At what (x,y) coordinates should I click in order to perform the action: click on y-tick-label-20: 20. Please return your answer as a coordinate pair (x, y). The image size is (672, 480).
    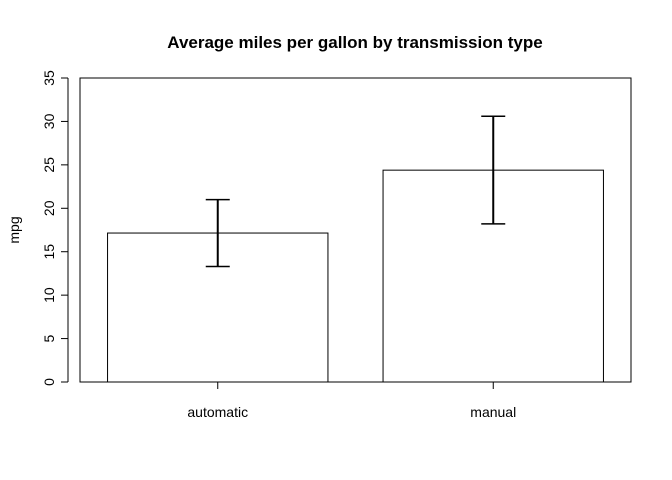
    Looking at the image, I should click on (49, 208).